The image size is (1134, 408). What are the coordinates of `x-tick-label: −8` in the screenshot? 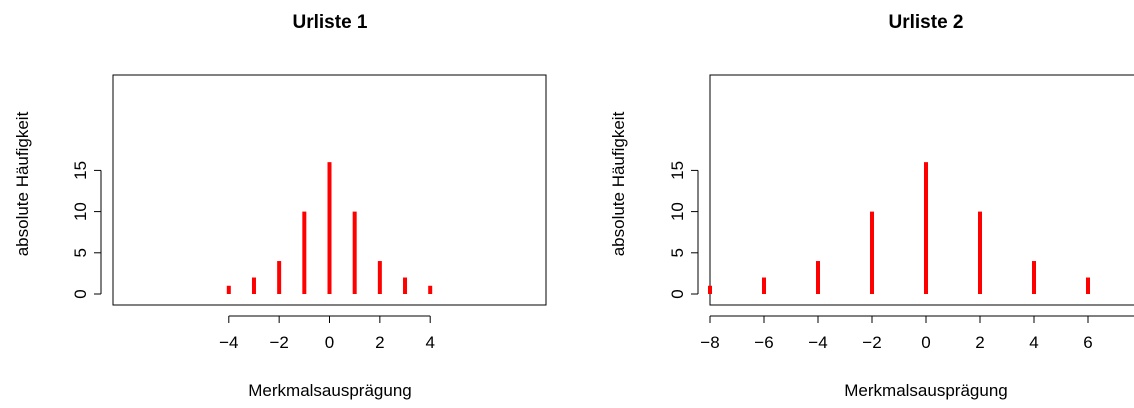 It's located at (709, 342).